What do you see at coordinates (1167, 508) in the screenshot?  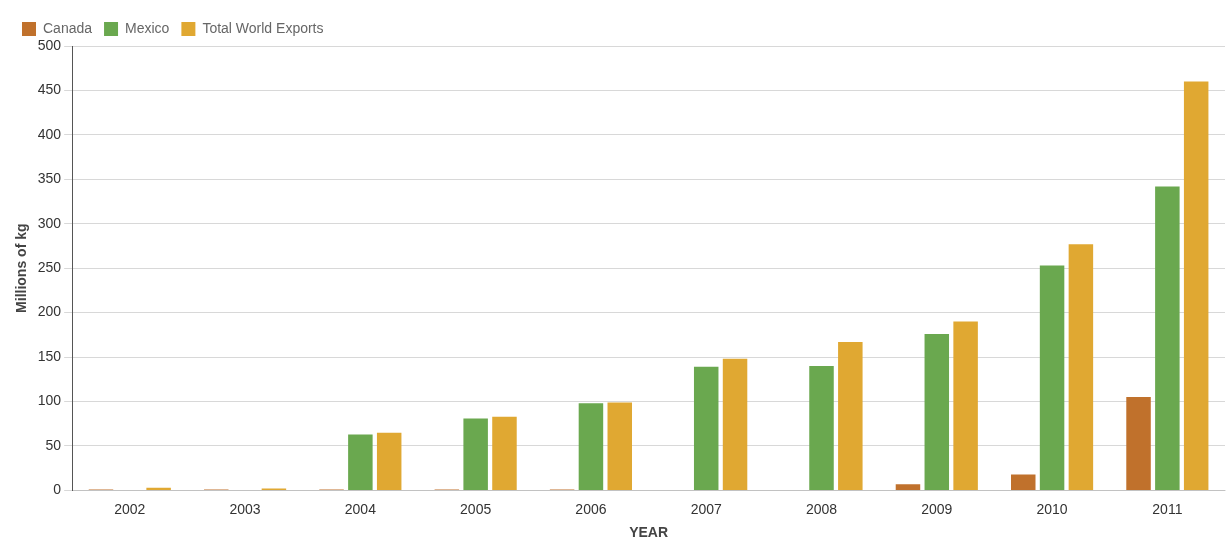 I see `x-tick-label: 2011` at bounding box center [1167, 508].